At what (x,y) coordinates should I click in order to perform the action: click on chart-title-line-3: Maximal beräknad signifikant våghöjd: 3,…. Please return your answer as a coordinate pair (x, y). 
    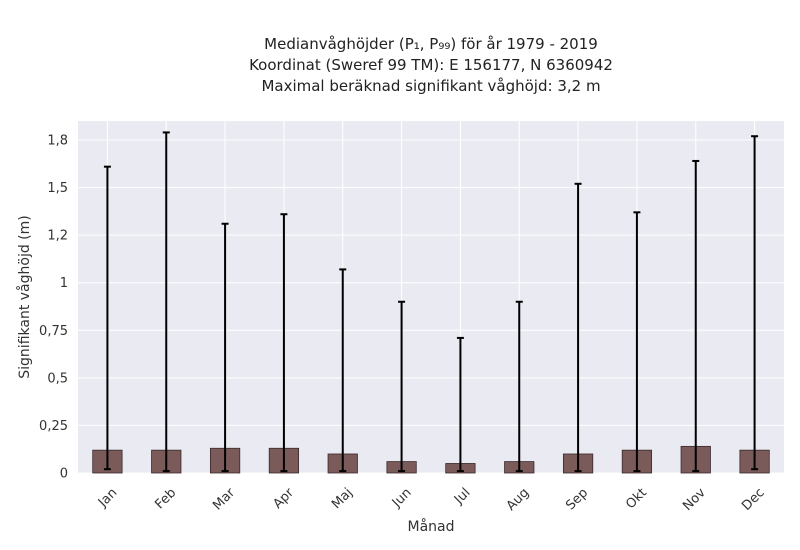
    Looking at the image, I should click on (431, 86).